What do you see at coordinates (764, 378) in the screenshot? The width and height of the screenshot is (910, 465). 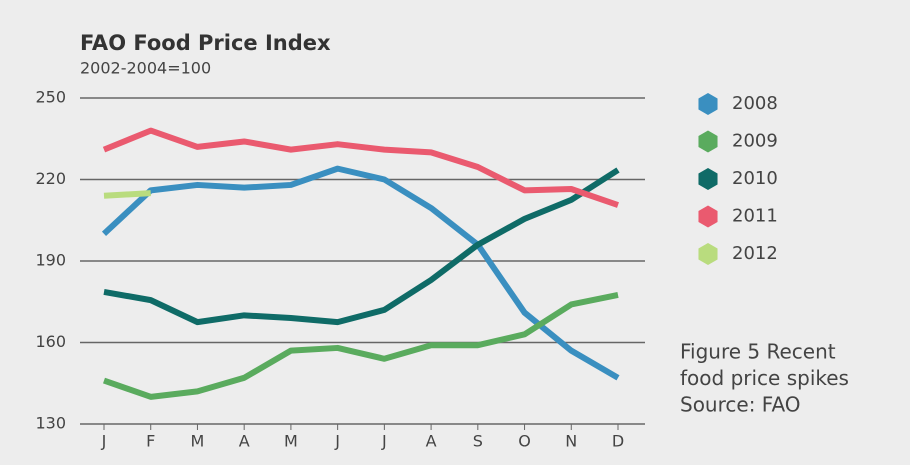 I see `annotation: food price spikes` at bounding box center [764, 378].